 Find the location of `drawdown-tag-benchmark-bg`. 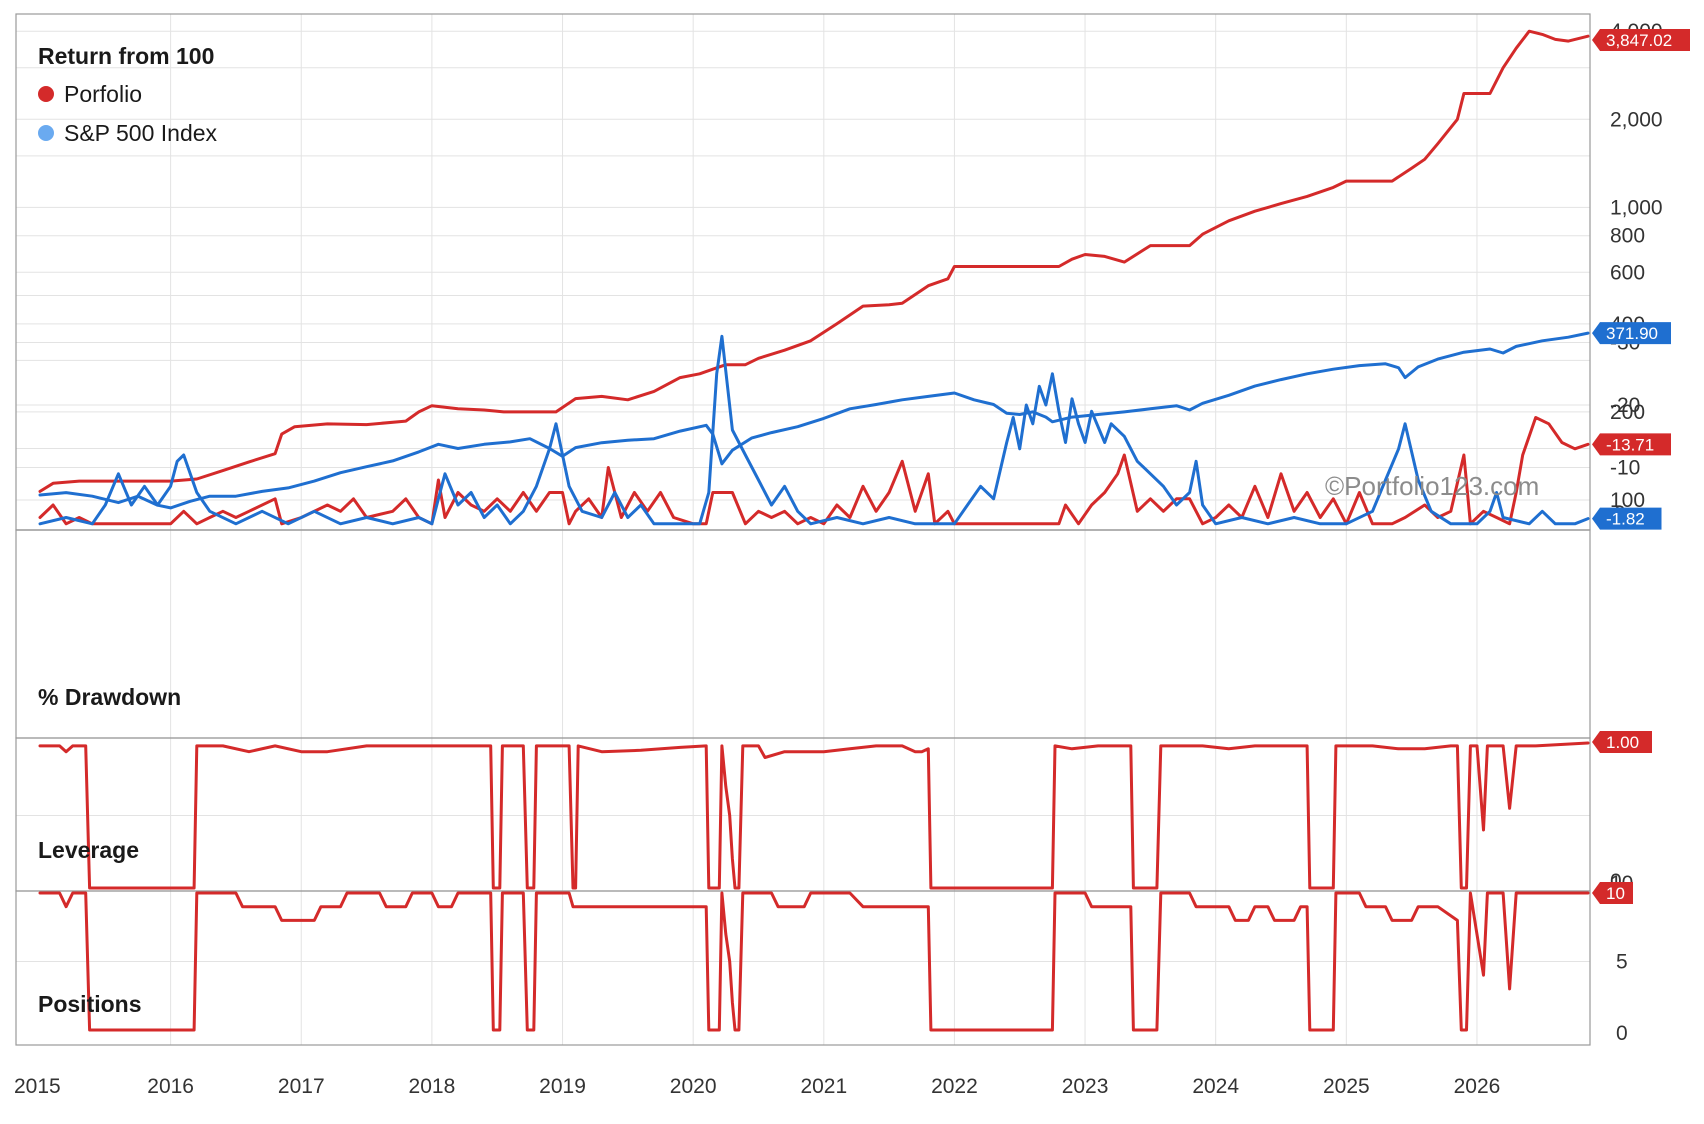

drawdown-tag-benchmark-bg is located at coordinates (1627, 518).